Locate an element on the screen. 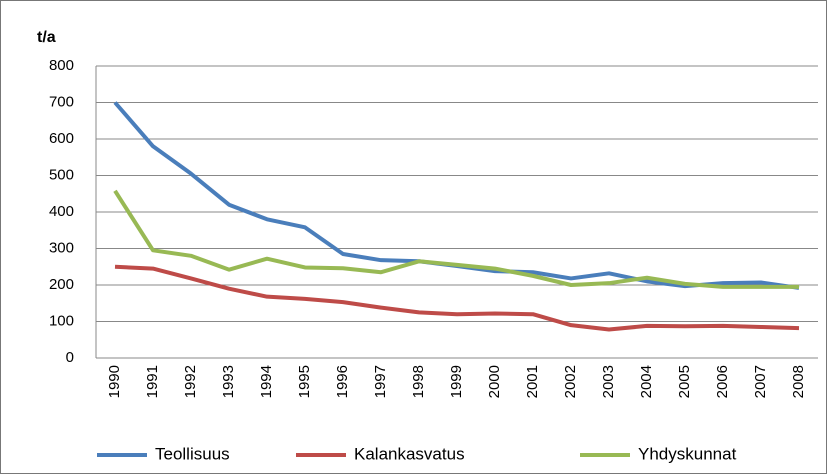 The image size is (827, 474). legend-label: Teollisuus is located at coordinates (192, 453).